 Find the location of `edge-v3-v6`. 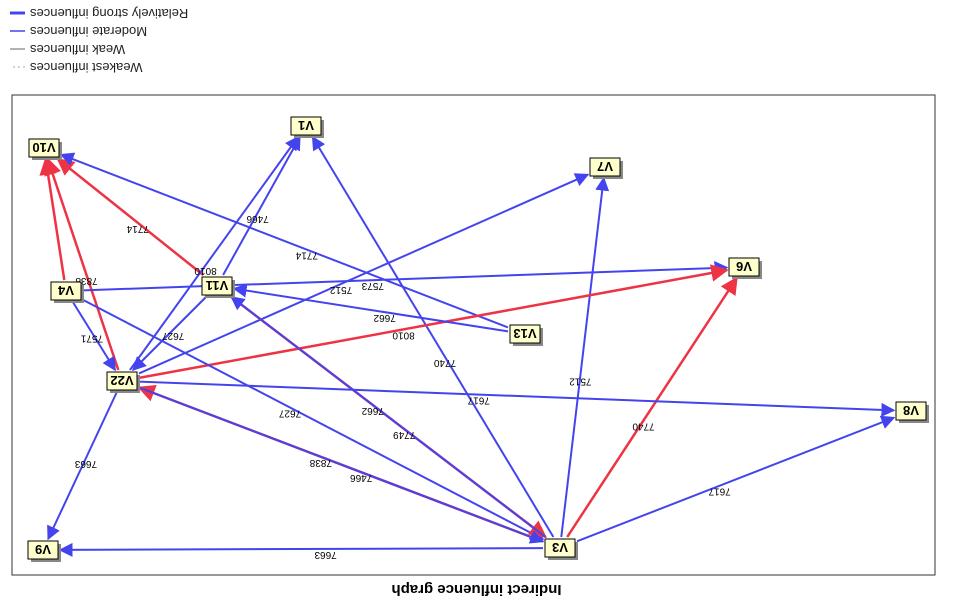

edge-v3-v6 is located at coordinates (652, 407).